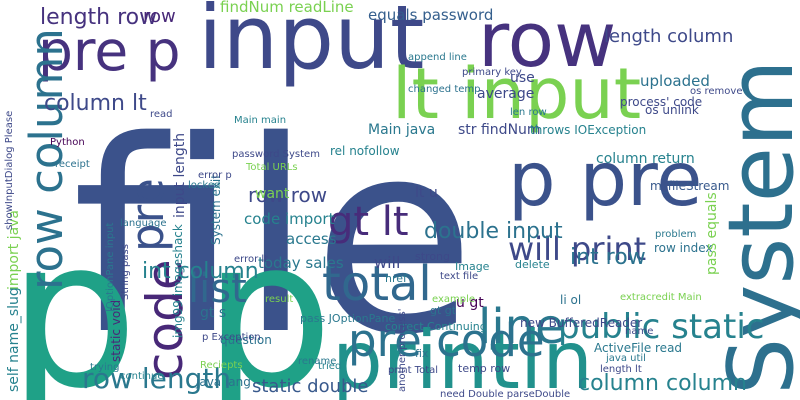  I want to click on cloud-word: access, so click(311, 239).